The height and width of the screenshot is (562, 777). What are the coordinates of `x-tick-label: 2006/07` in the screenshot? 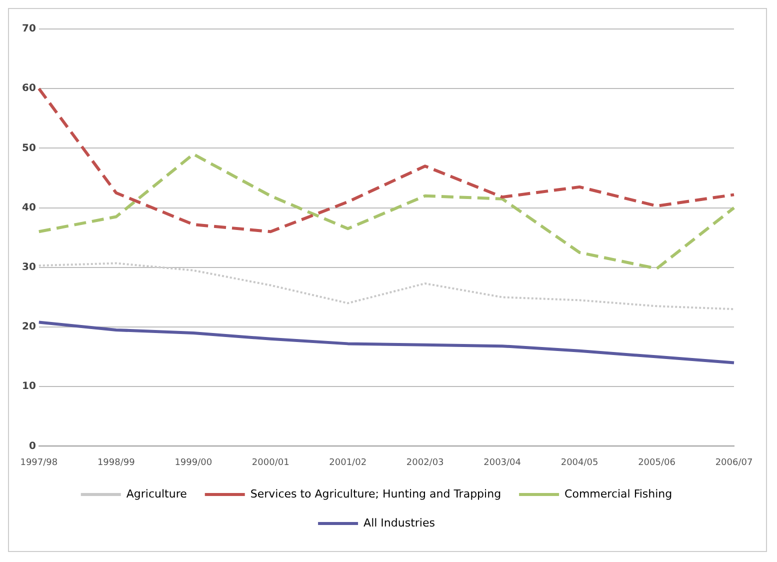 It's located at (734, 463).